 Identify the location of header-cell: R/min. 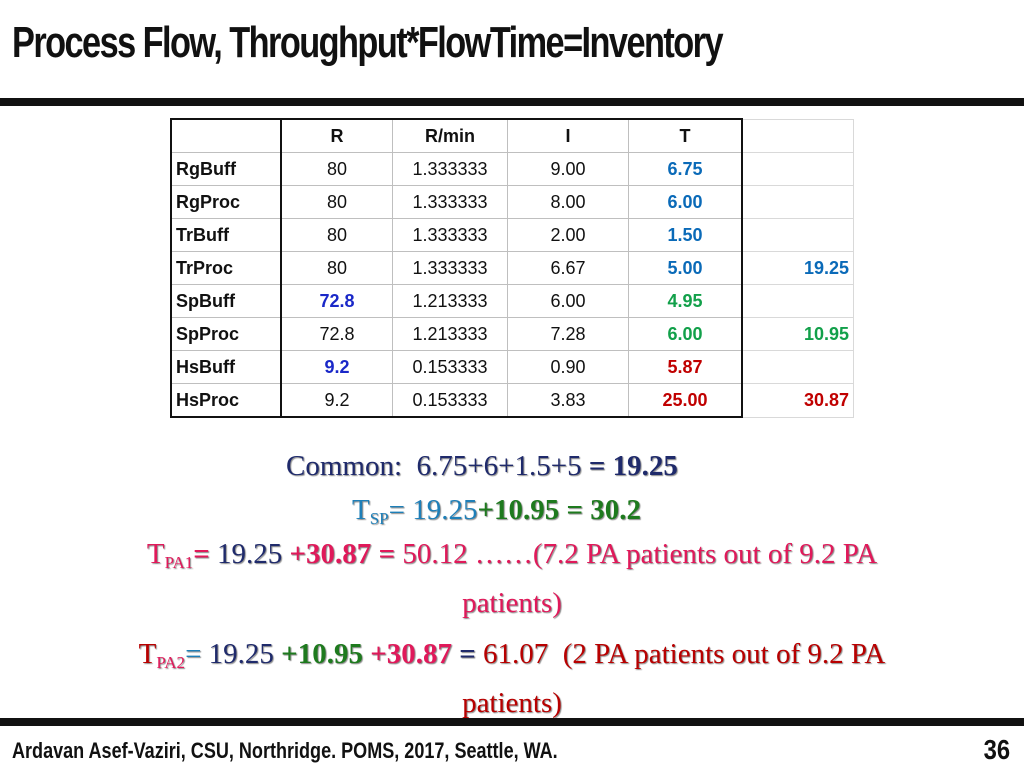
(450, 135).